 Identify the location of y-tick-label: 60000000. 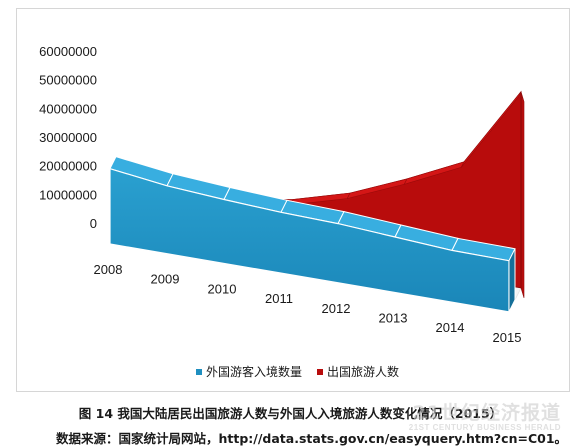
(68, 51).